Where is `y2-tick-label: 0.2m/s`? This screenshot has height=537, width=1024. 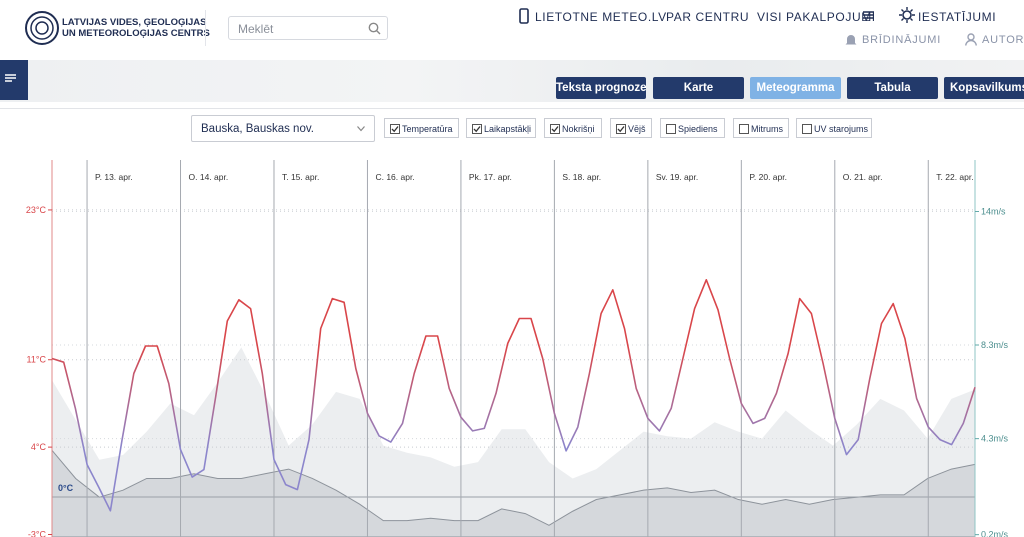
y2-tick-label: 0.2m/s is located at coordinates (995, 533).